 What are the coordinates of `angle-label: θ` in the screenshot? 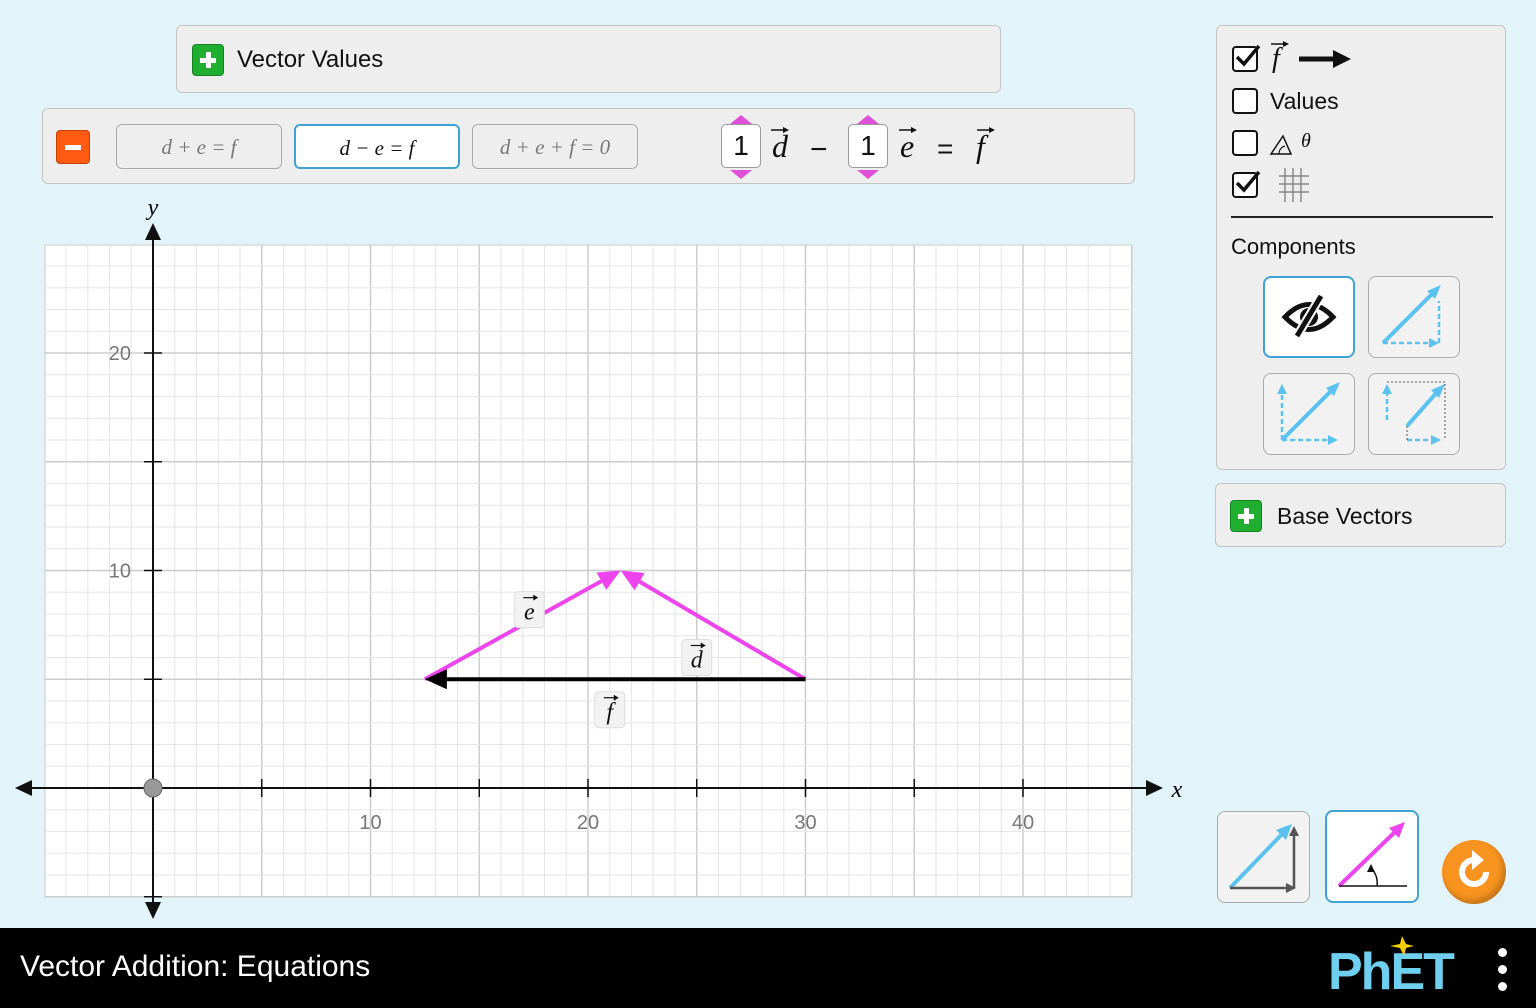 It's located at (1306, 141).